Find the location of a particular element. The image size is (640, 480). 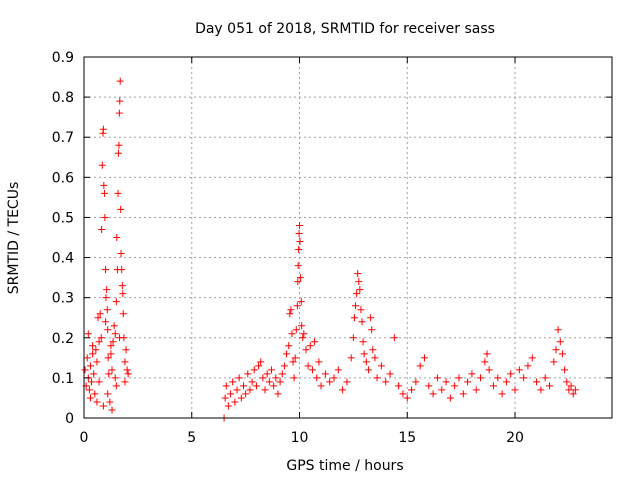

y-tick-label: 0.2 is located at coordinates (63, 339).